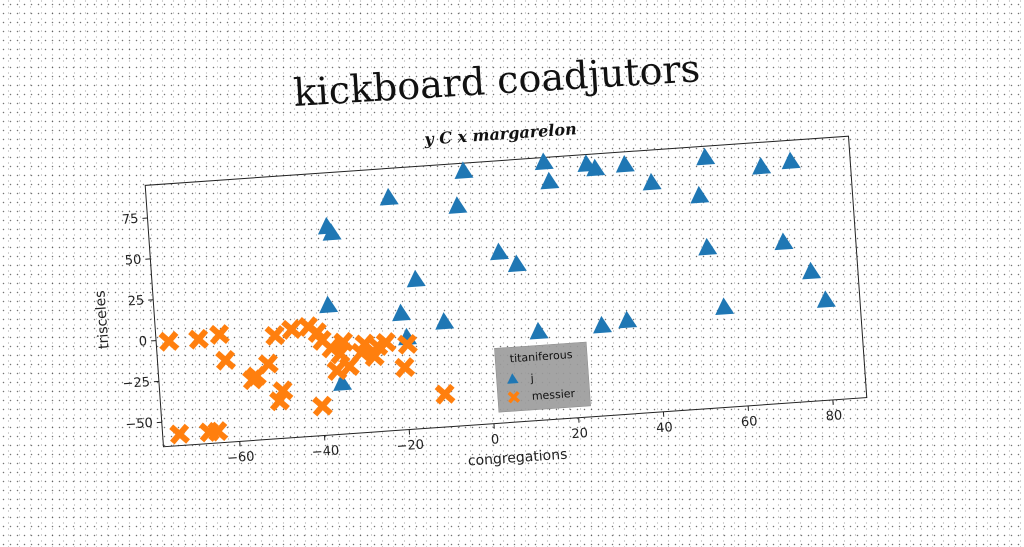 Image resolution: width=1024 pixels, height=547 pixels. Describe the element at coordinates (133, 261) in the screenshot. I see `y-tick-label: 50` at that location.